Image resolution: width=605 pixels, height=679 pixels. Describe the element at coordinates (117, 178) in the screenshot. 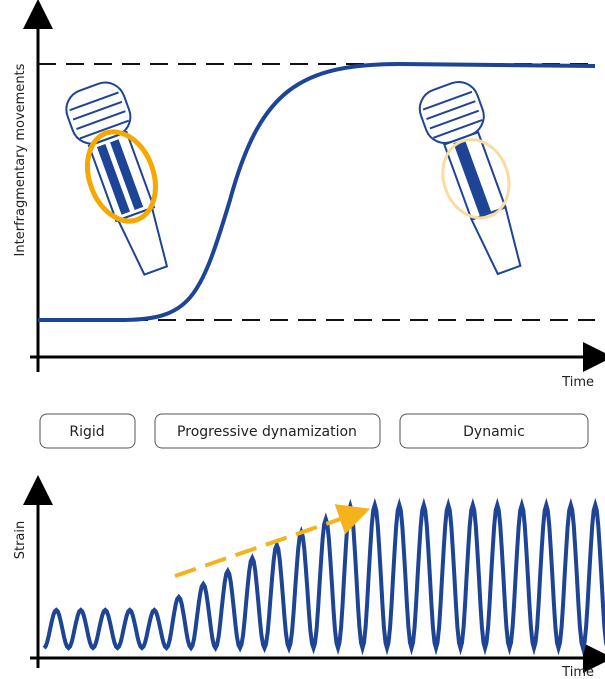

I see `implant-rigid` at that location.